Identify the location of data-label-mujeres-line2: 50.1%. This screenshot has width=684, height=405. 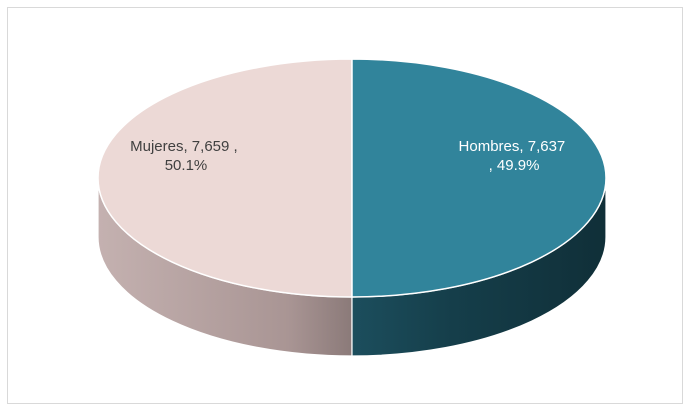
(186, 165).